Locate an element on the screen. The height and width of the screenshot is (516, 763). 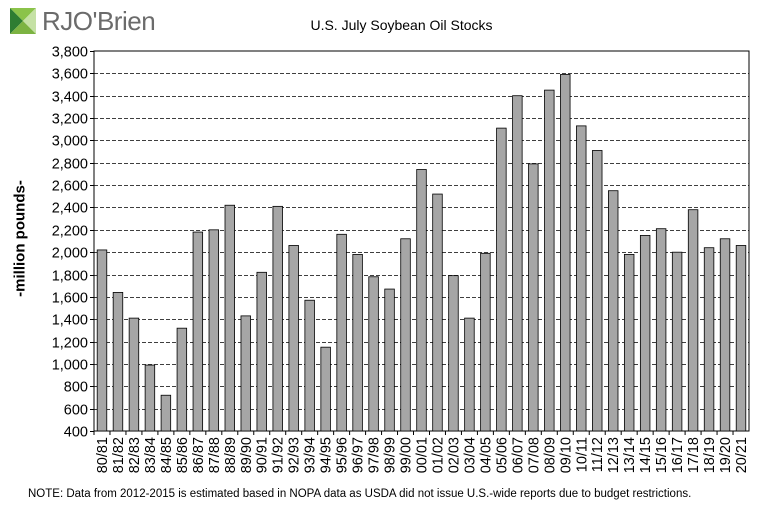
x-tick-label: 06/07 is located at coordinates (518, 455).